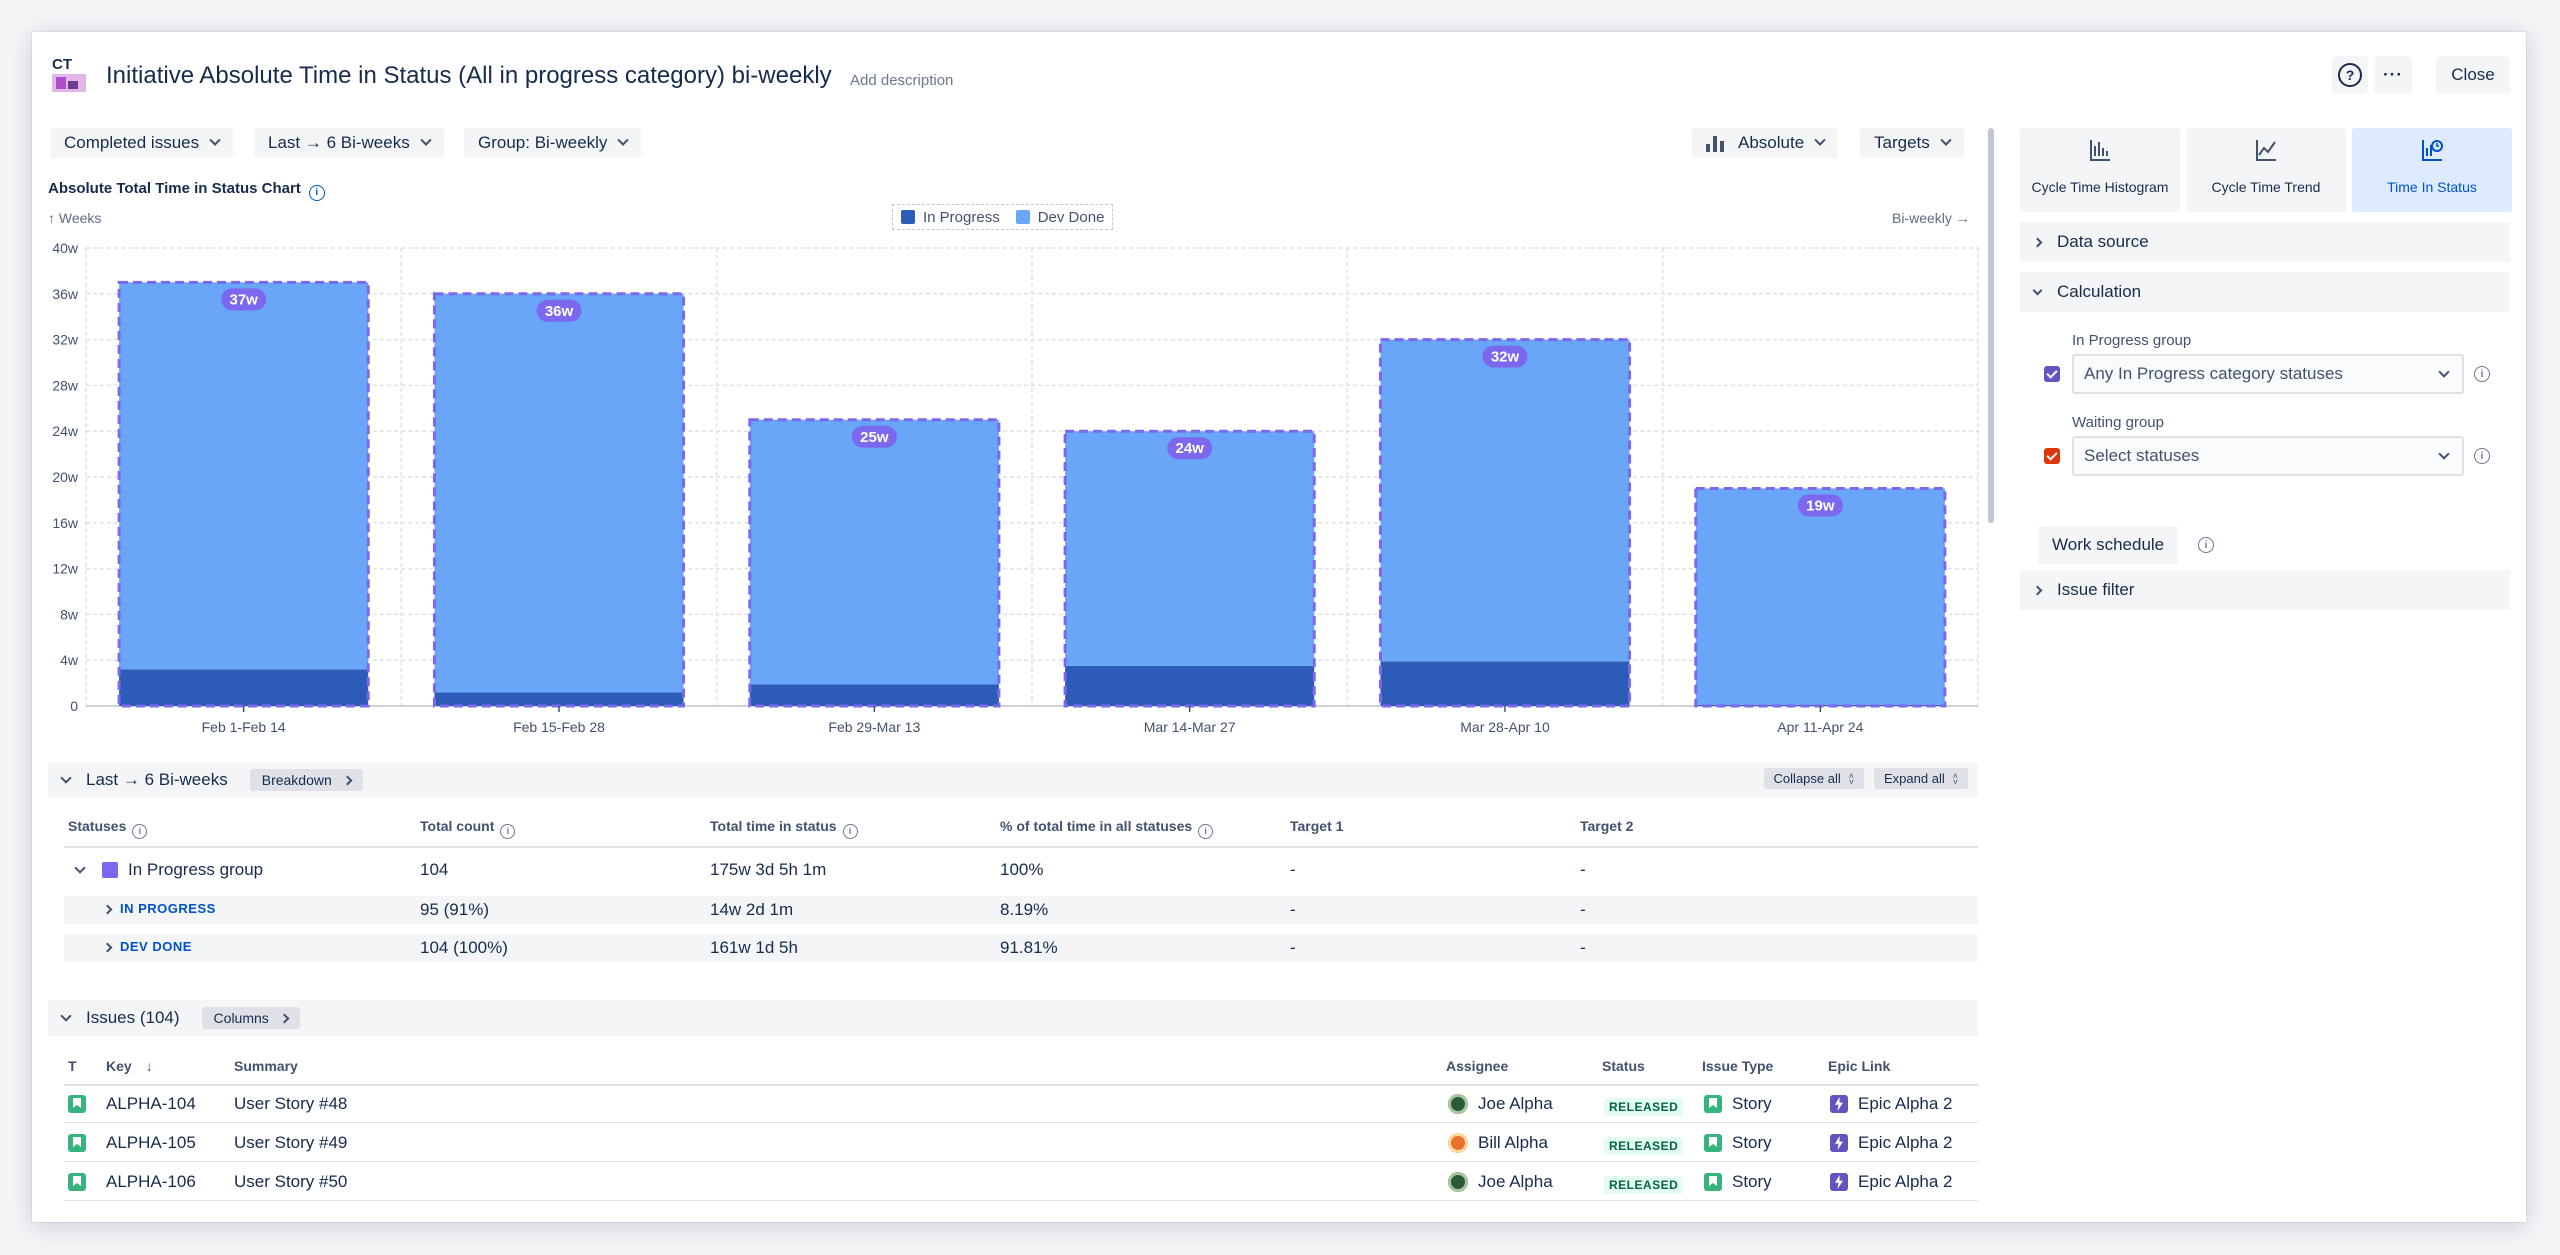 This screenshot has height=1255, width=2560. I want to click on summary-row-dev-done, so click(1021, 948).